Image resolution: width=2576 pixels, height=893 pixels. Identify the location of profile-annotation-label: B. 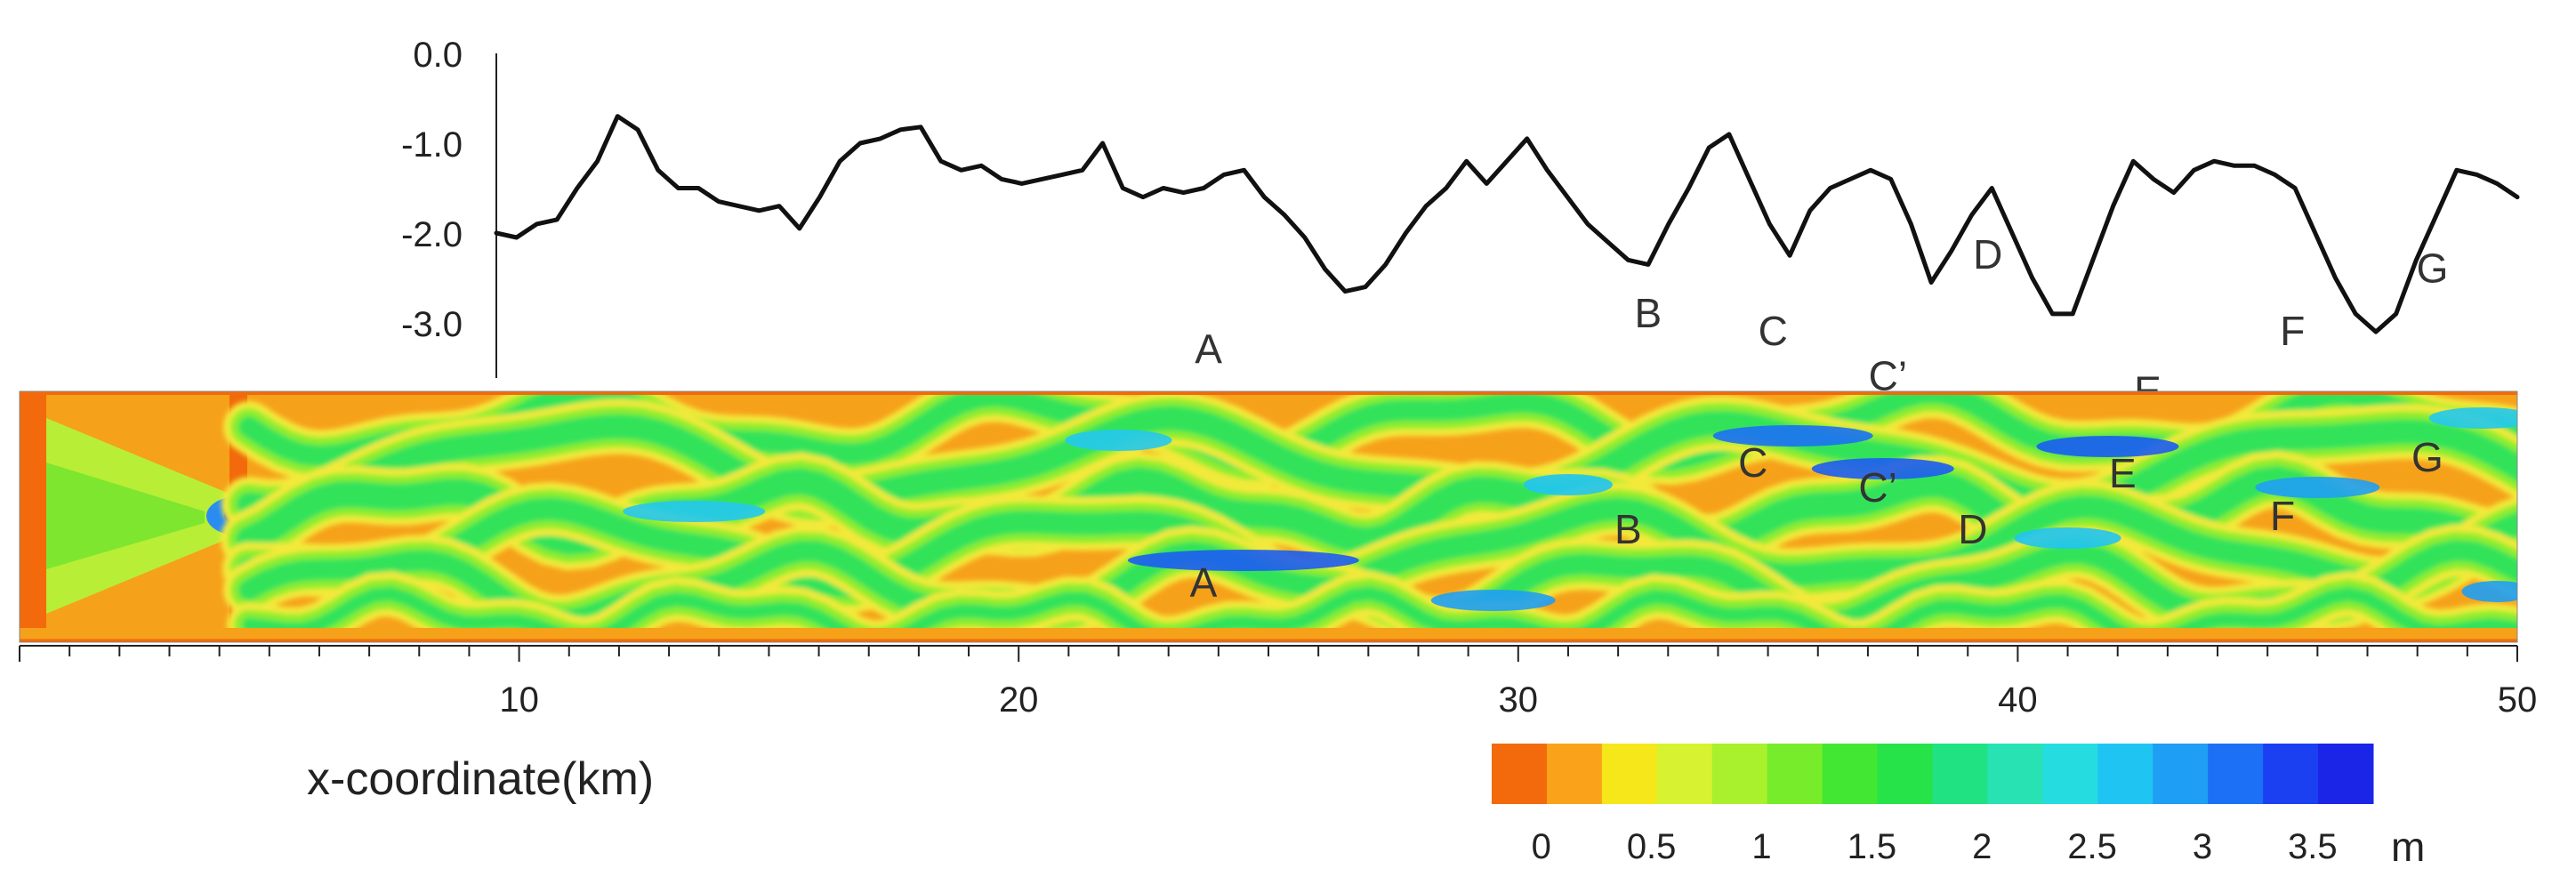
(1648, 313).